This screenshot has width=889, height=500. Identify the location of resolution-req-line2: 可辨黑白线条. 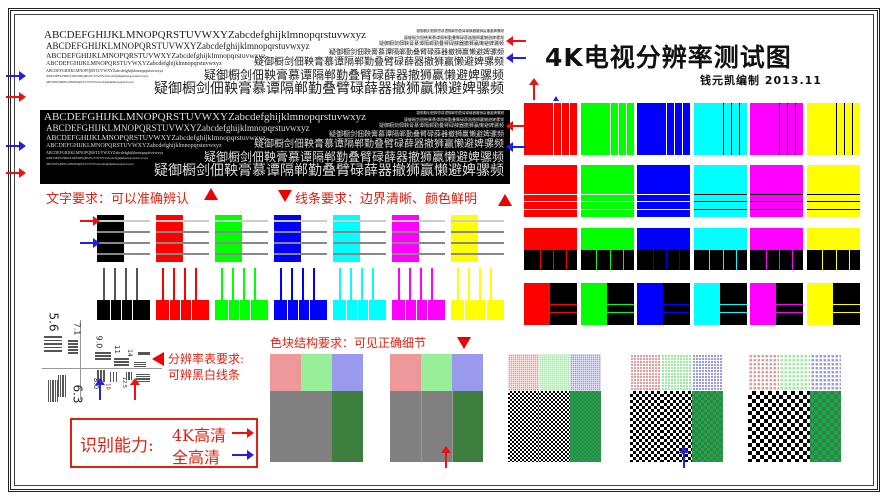
(204, 375).